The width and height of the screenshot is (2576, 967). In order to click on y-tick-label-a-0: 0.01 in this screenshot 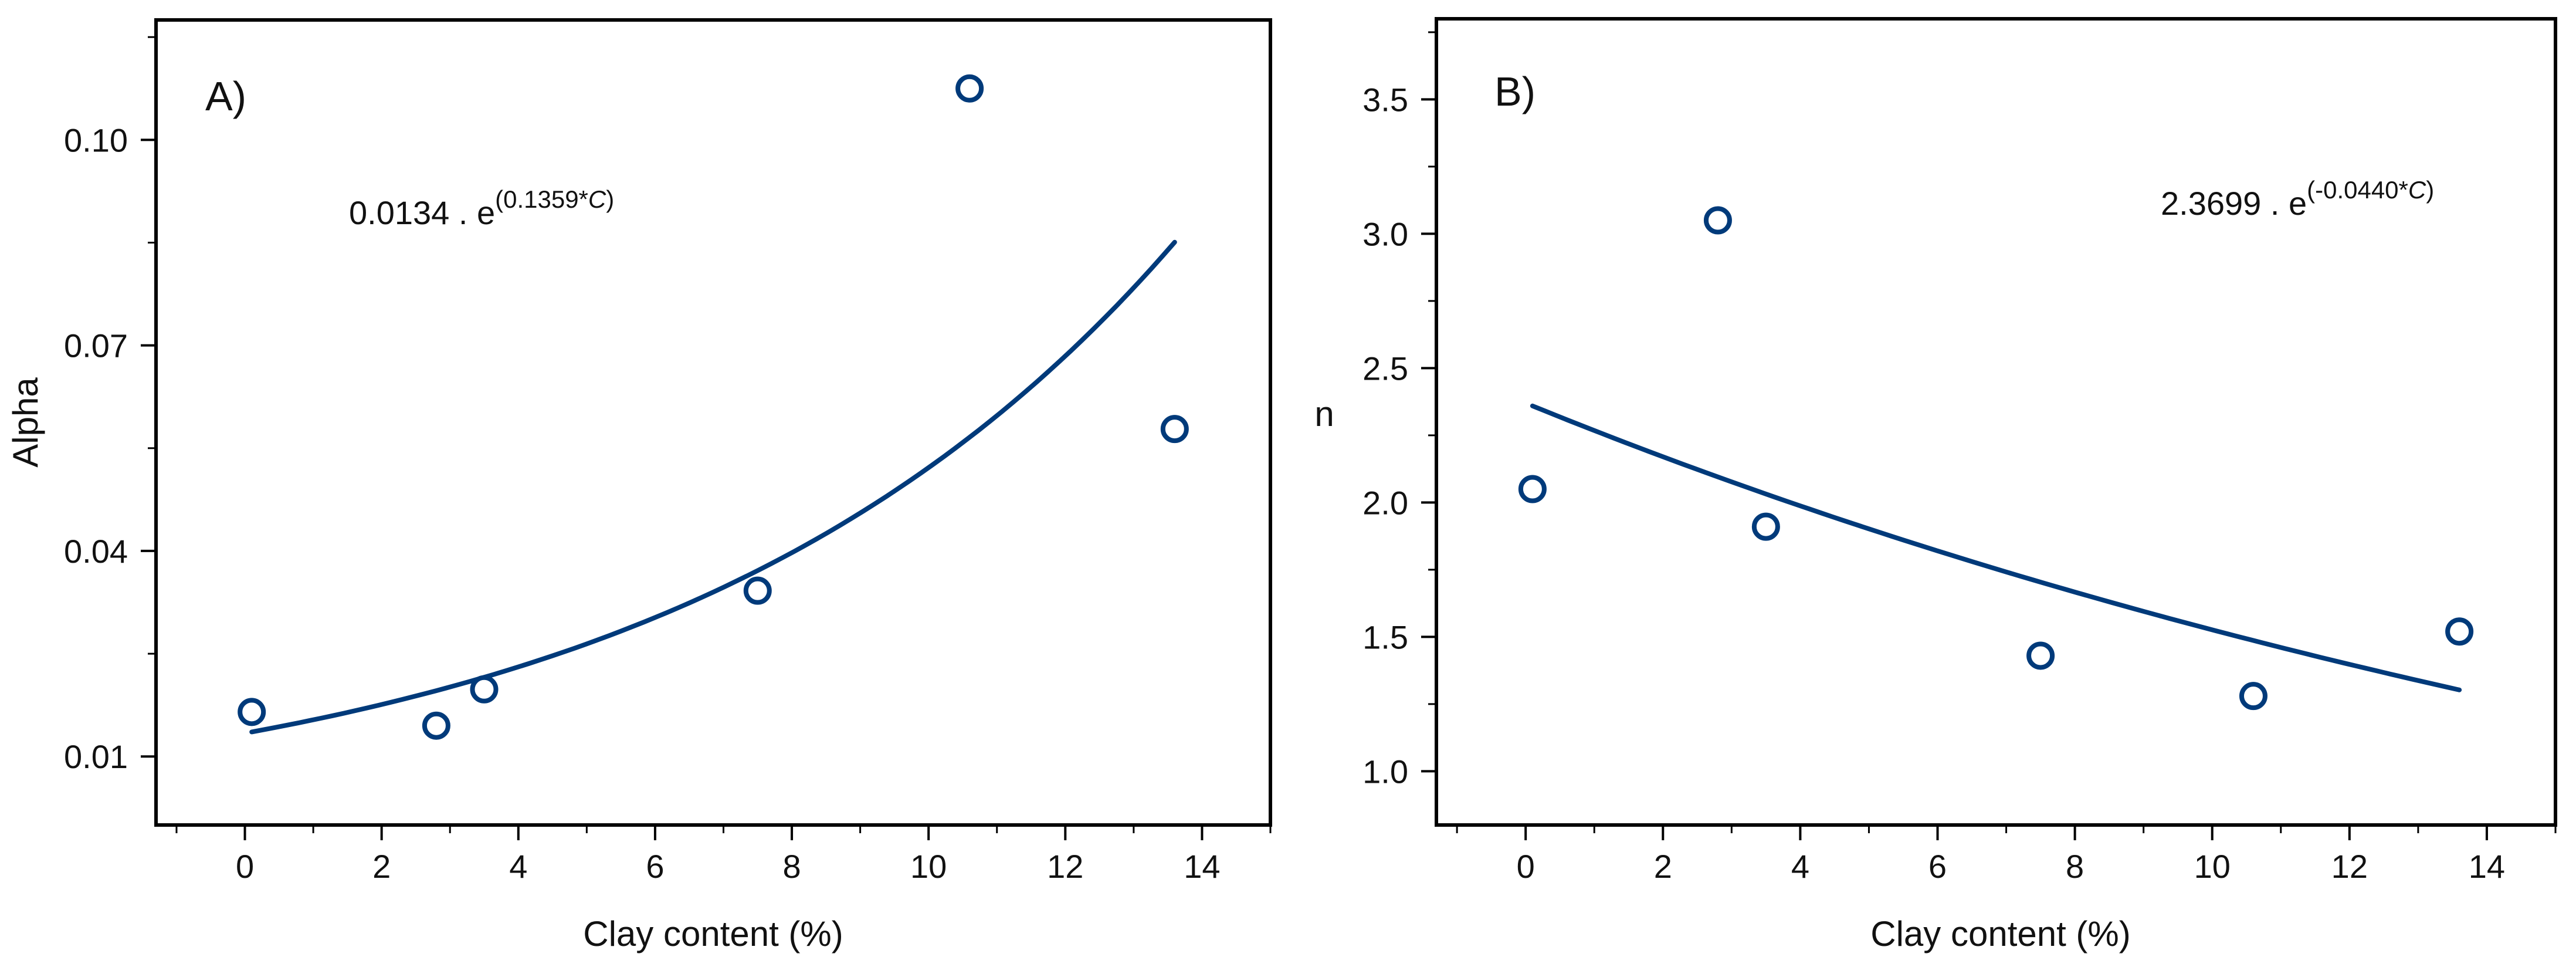, I will do `click(96, 756)`.